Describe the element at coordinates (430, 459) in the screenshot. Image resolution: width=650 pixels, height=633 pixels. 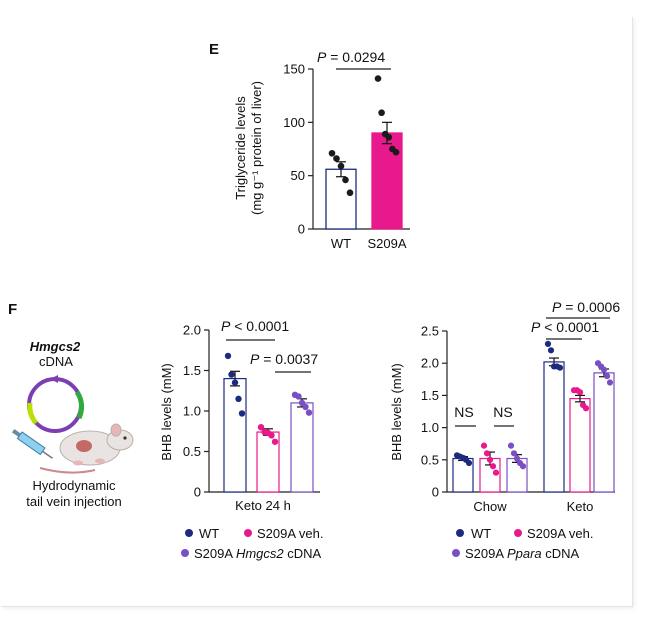
I see `chart-f-right-ytick-label: 0.5` at that location.